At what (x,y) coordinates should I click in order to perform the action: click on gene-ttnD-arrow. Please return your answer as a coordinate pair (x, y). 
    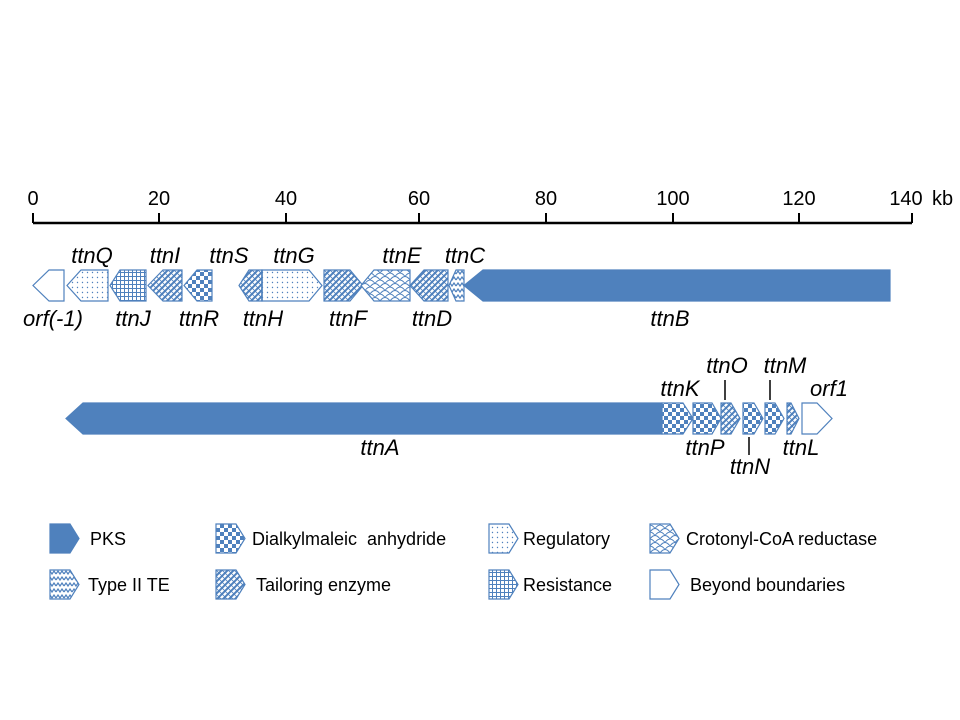
    Looking at the image, I should click on (429, 285).